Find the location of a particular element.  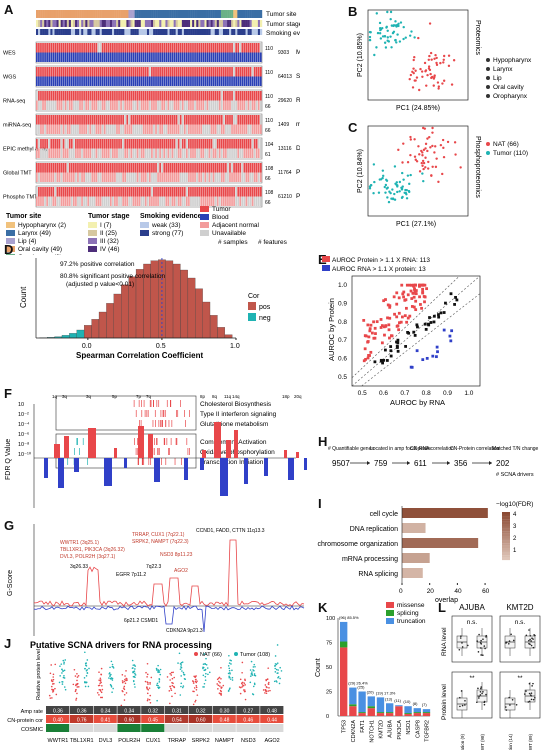

sample-count: 108 is located at coordinates (269, 169).